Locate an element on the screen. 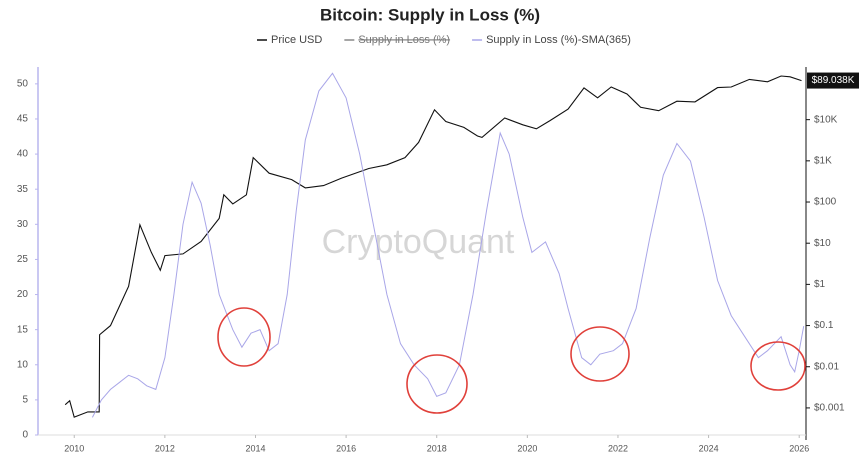  y-tick-label: 45 is located at coordinates (23, 119).